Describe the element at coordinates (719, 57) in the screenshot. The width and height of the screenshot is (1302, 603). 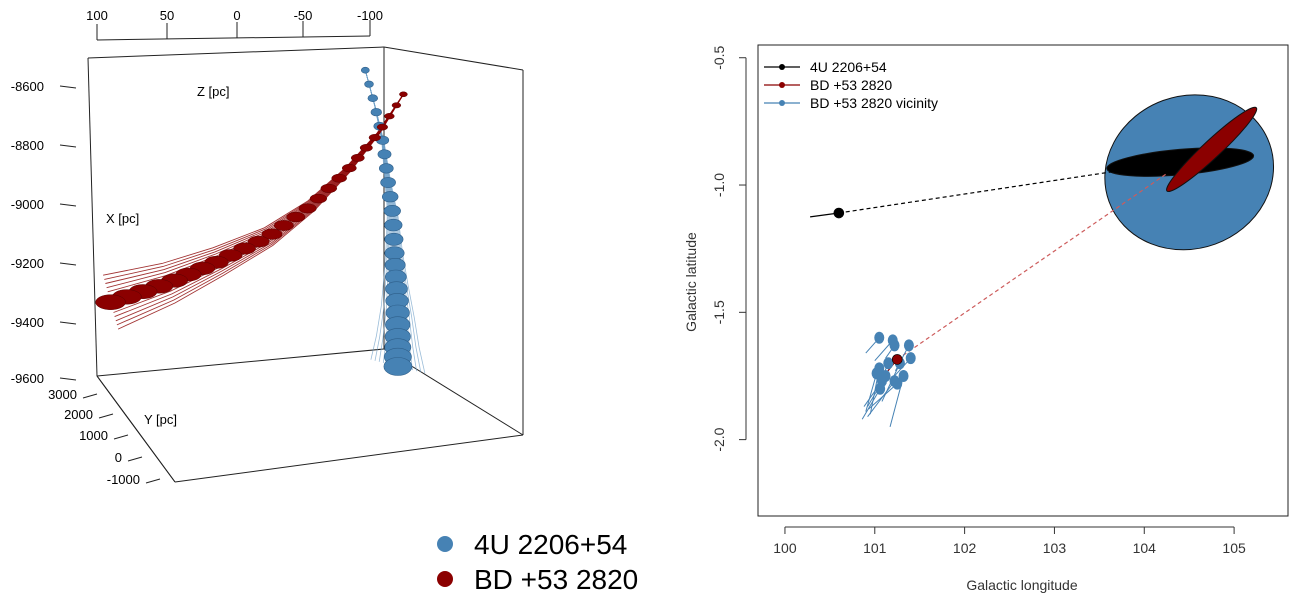
I see `y-tick-label: -0.5` at that location.